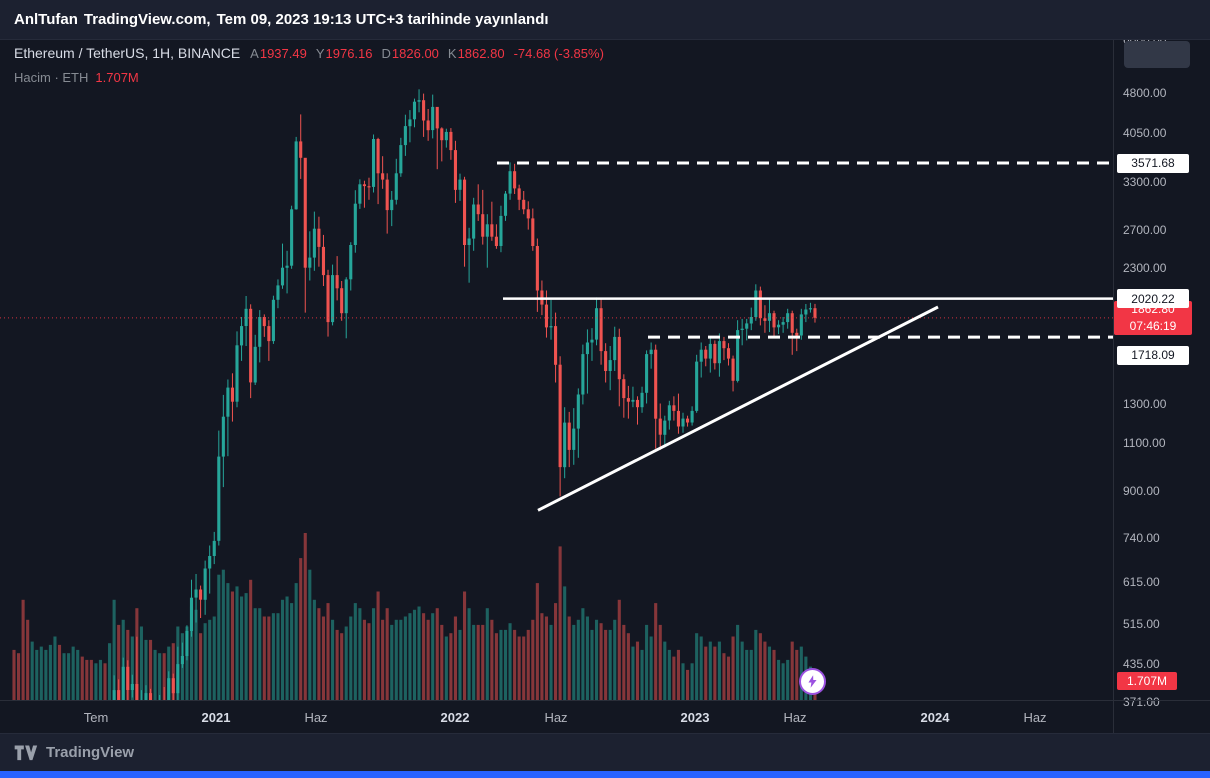  Describe the element at coordinates (476, 53) in the screenshot. I see `close-value: K1862.80` at that location.